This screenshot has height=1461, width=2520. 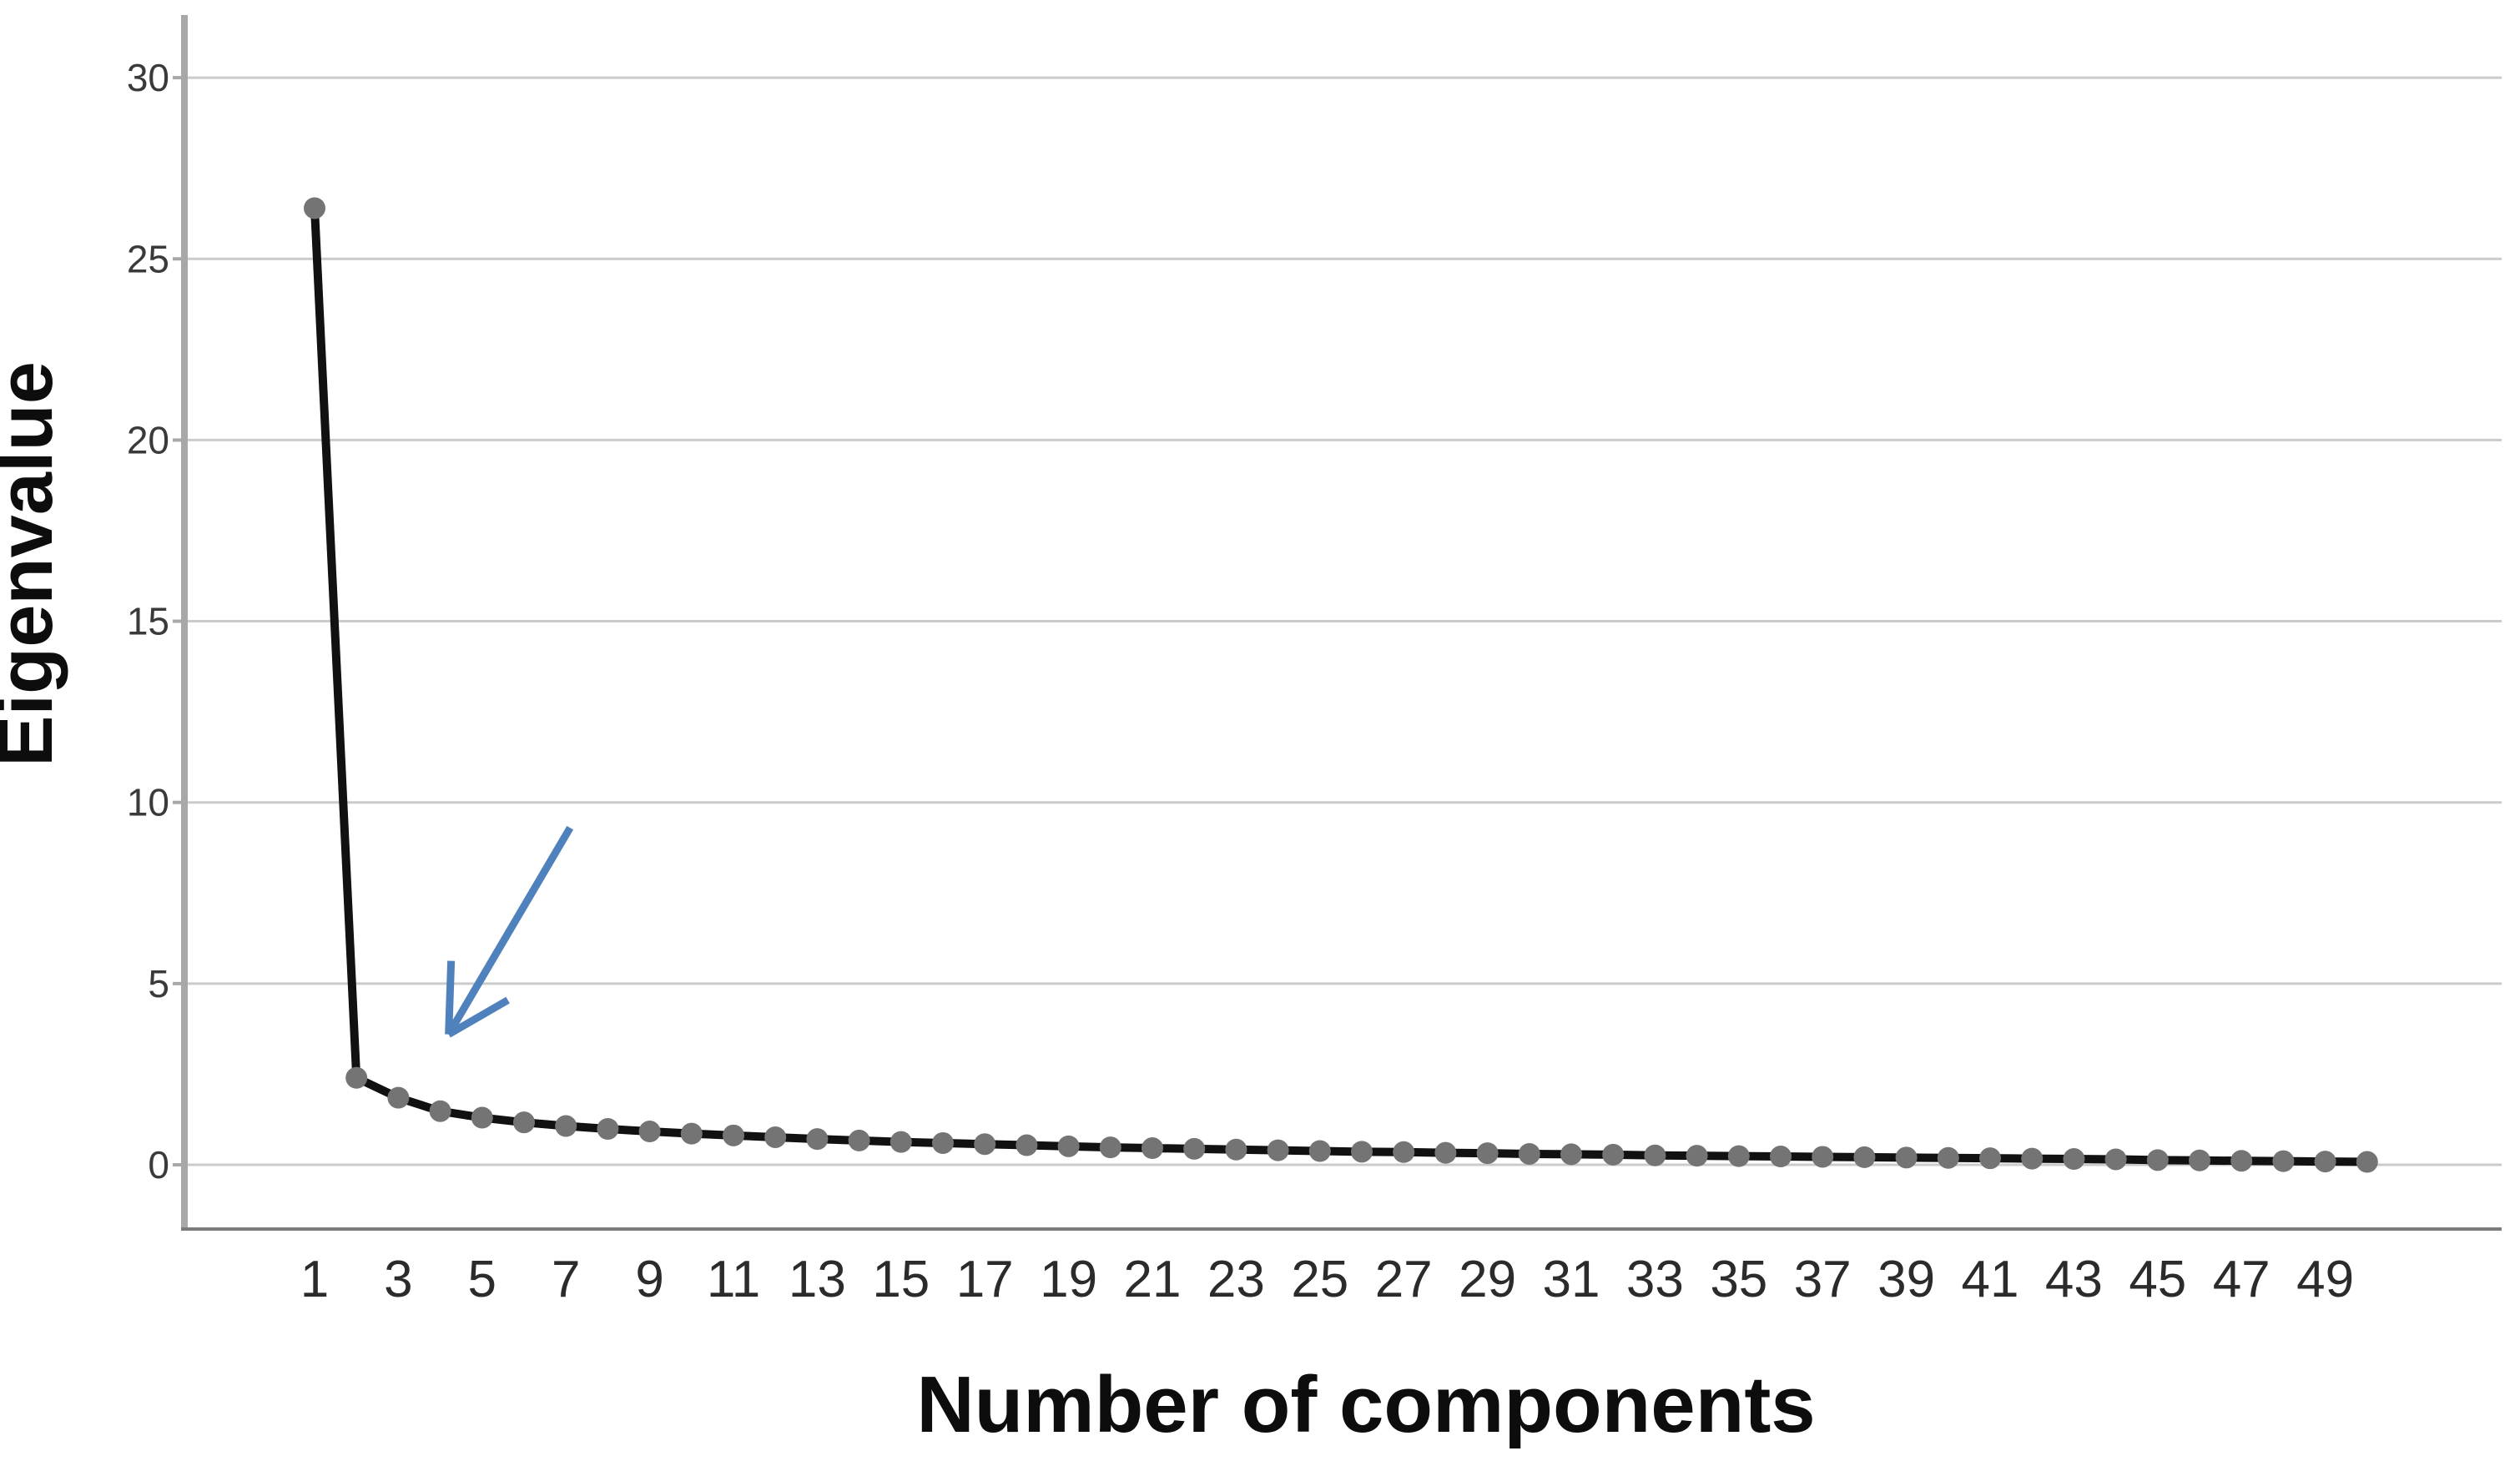 I want to click on y-tick-label: 25, so click(x=148, y=259).